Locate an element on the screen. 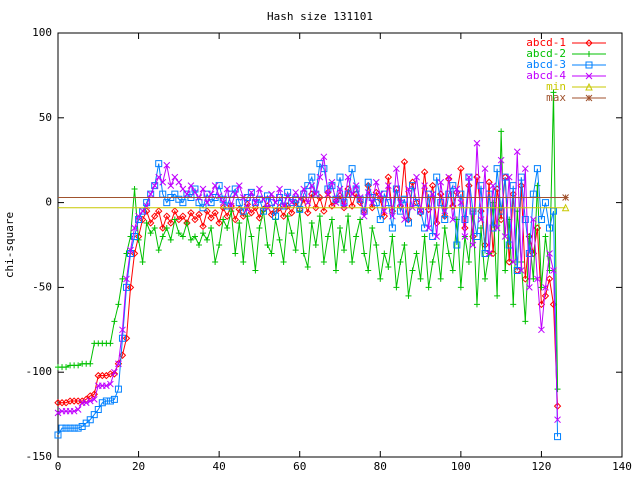 This screenshot has height=480, width=640. x-tick-label: 120 is located at coordinates (541, 466).